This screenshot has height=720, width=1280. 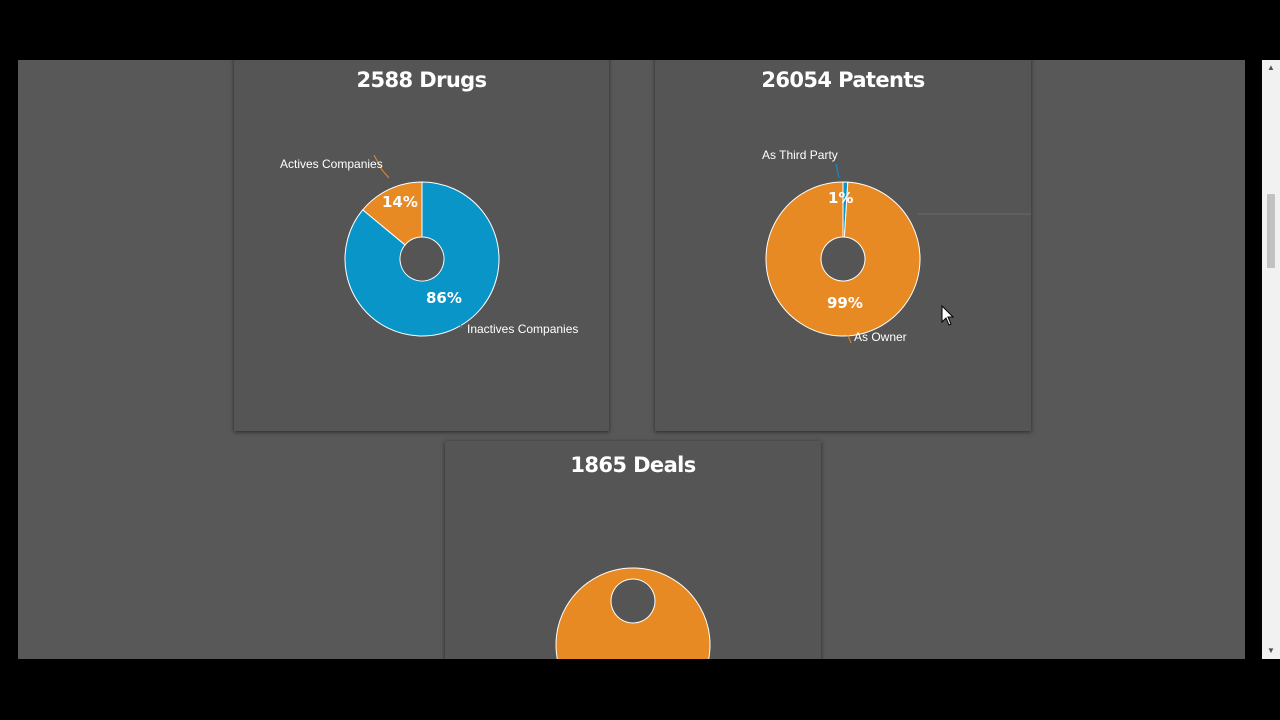 I want to click on drugs-chart-title: 2588 Drugs, so click(x=421, y=80).